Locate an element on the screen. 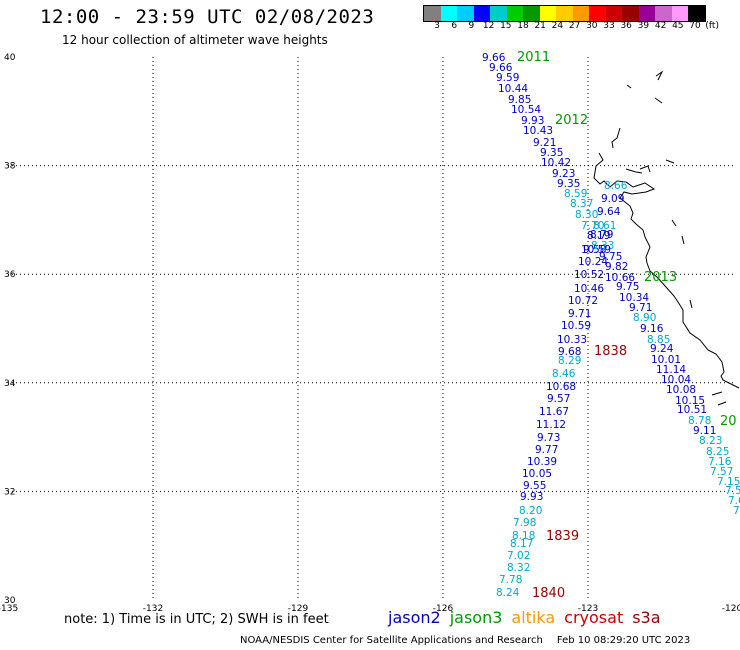 This screenshot has height=650, width=740. colorbar-label: 15 is located at coordinates (506, 26).